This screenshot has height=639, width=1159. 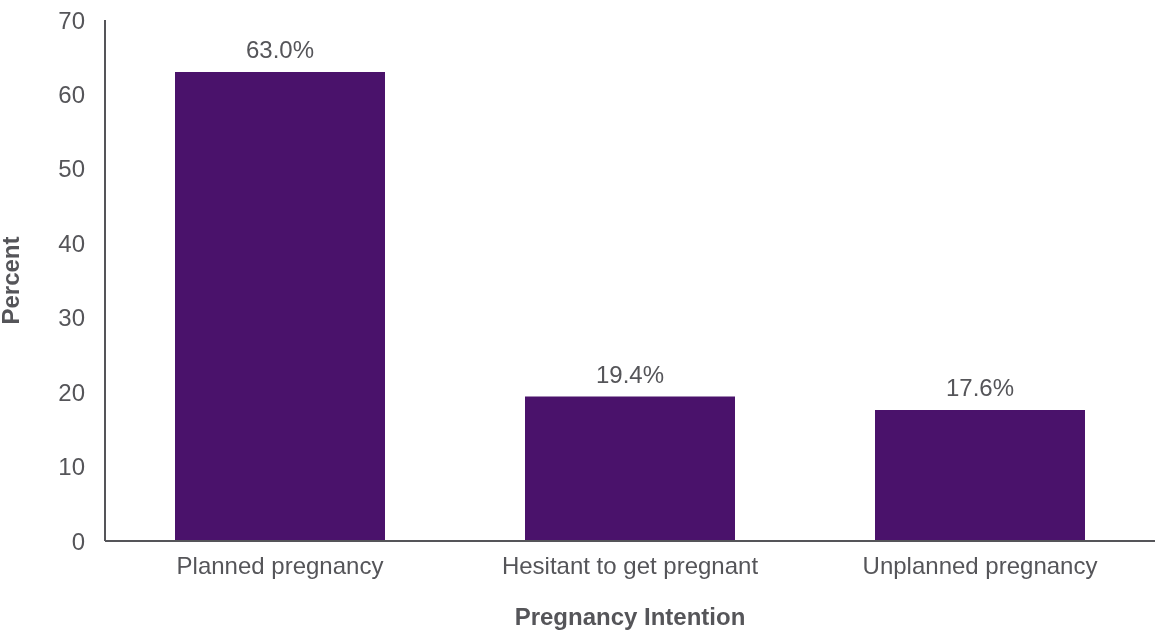 What do you see at coordinates (71, 467) in the screenshot?
I see `y-tick-label: 10` at bounding box center [71, 467].